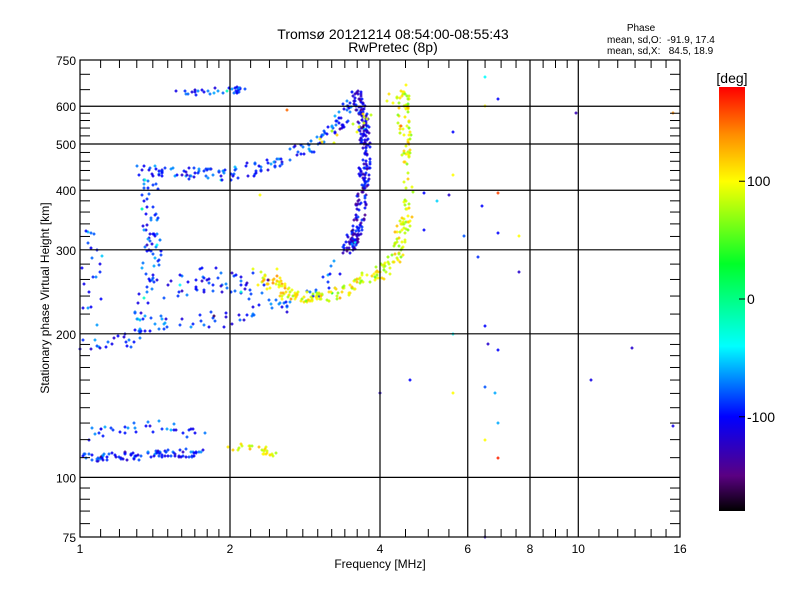  I want to click on y-tick-label: 600, so click(66, 107).